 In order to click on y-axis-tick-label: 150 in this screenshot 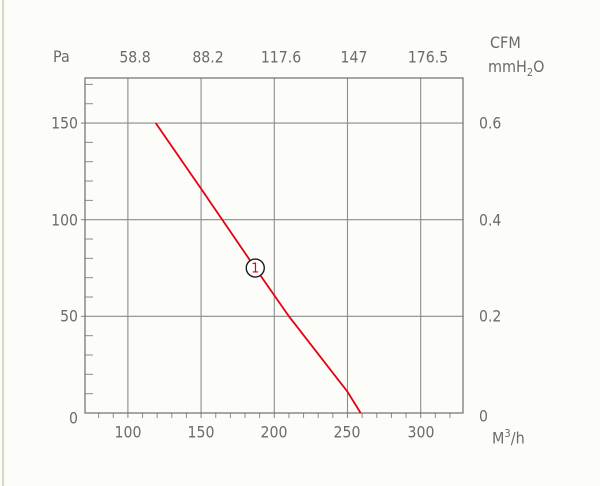, I will do `click(64, 123)`.